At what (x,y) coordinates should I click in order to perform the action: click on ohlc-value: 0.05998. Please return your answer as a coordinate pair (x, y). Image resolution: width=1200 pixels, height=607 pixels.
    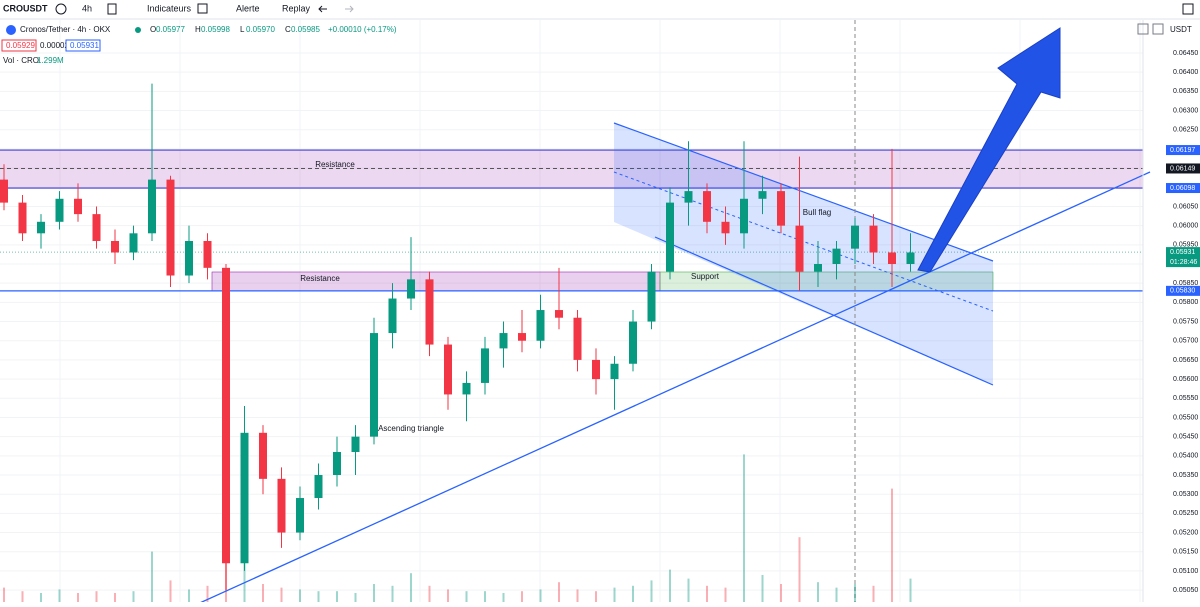
    Looking at the image, I should click on (215, 29).